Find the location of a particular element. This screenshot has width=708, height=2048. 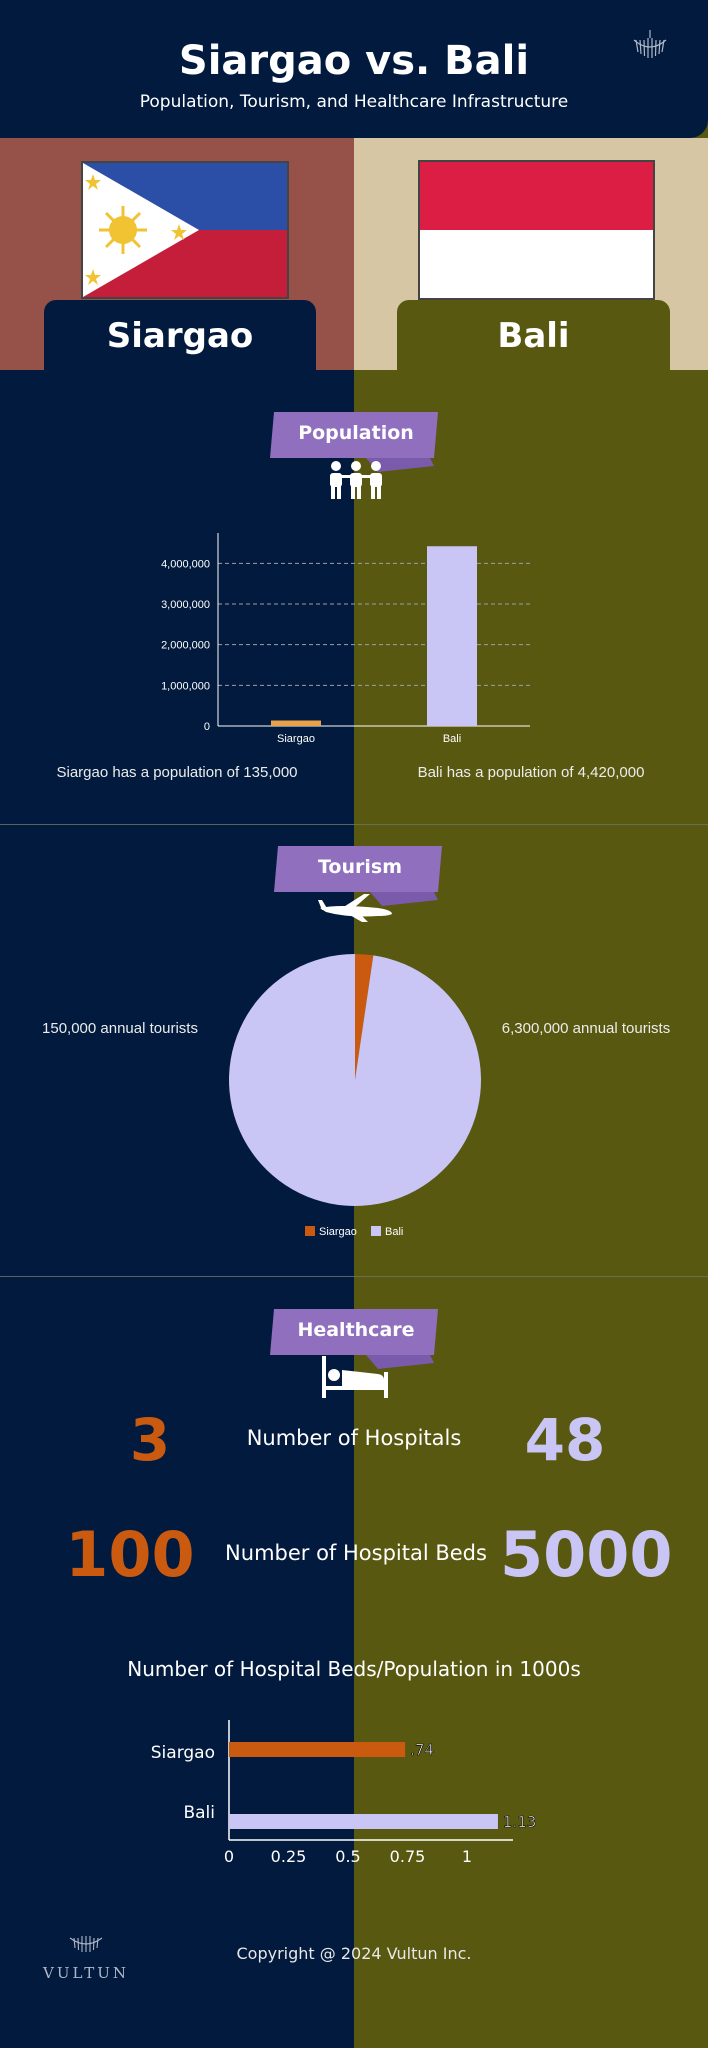

bali-hospitals-count: 48 is located at coordinates (565, 1440).